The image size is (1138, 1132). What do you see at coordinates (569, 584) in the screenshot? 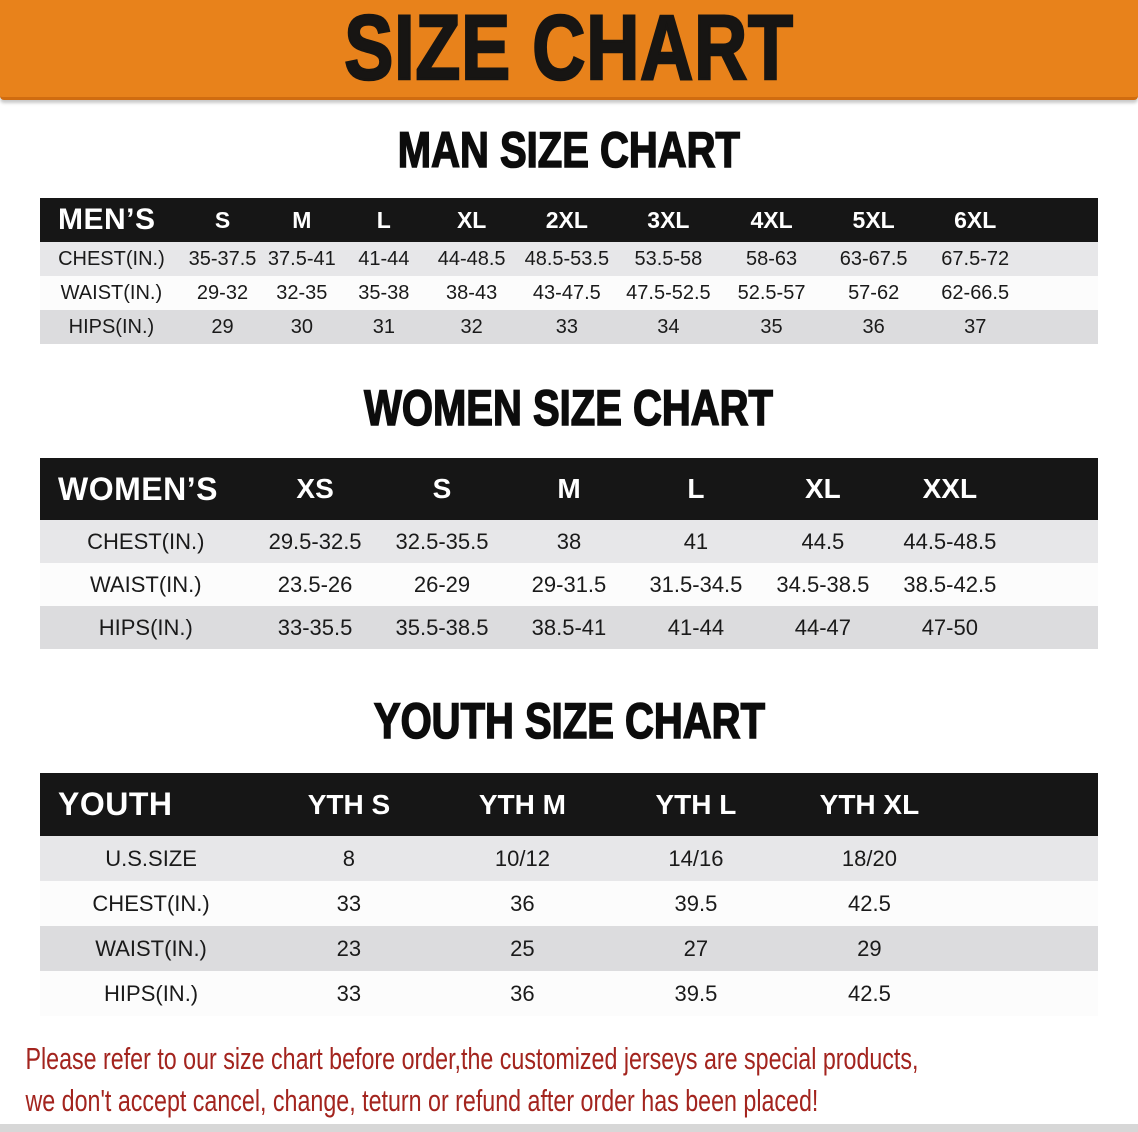
I see `size-cell: 29-31.5` at bounding box center [569, 584].